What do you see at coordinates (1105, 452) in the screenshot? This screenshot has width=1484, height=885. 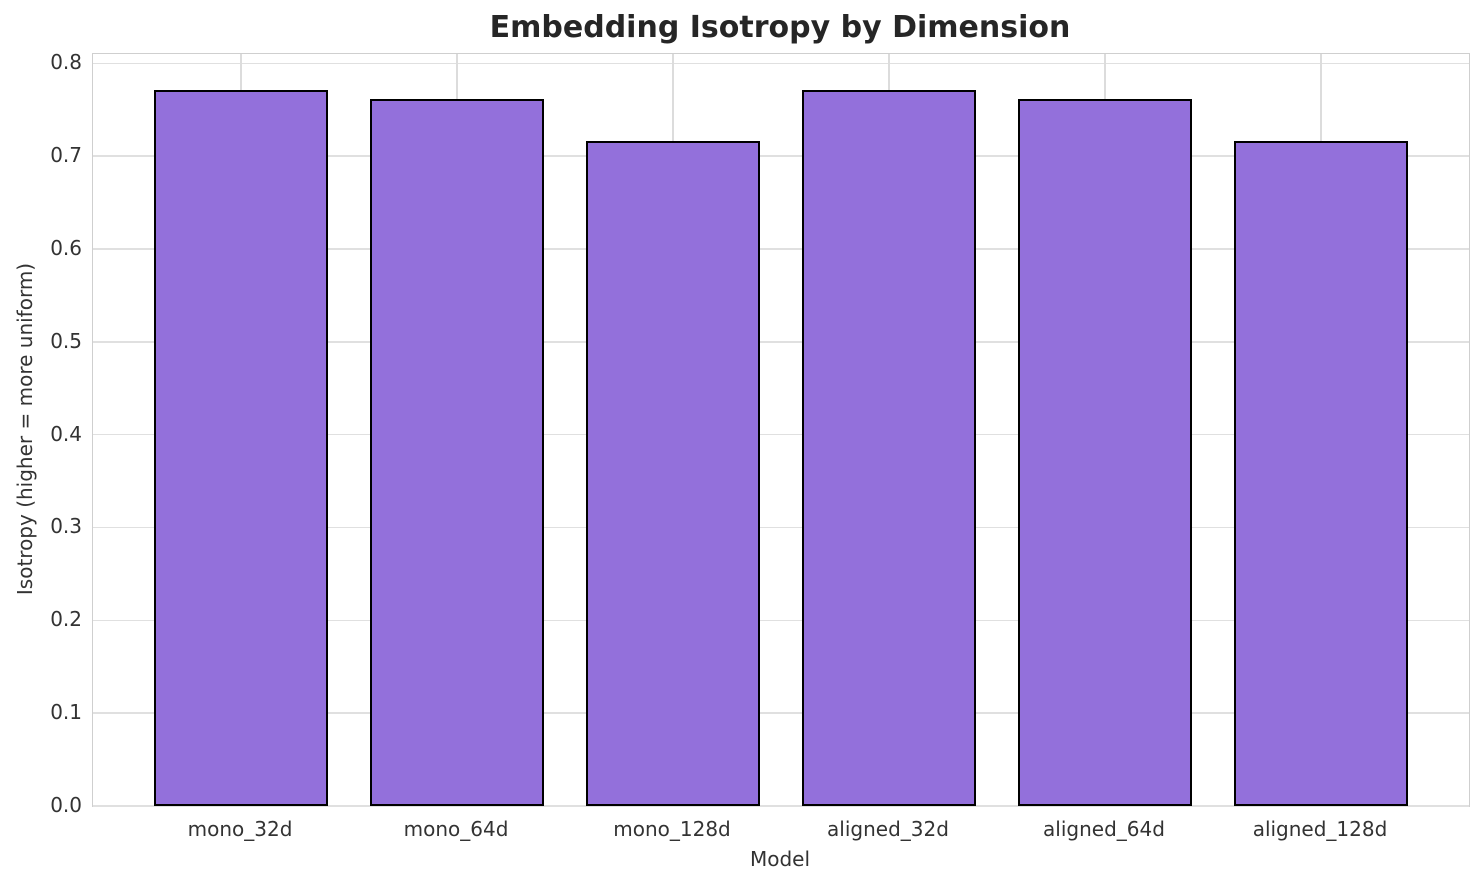 I see `bar-aligned_64d` at bounding box center [1105, 452].